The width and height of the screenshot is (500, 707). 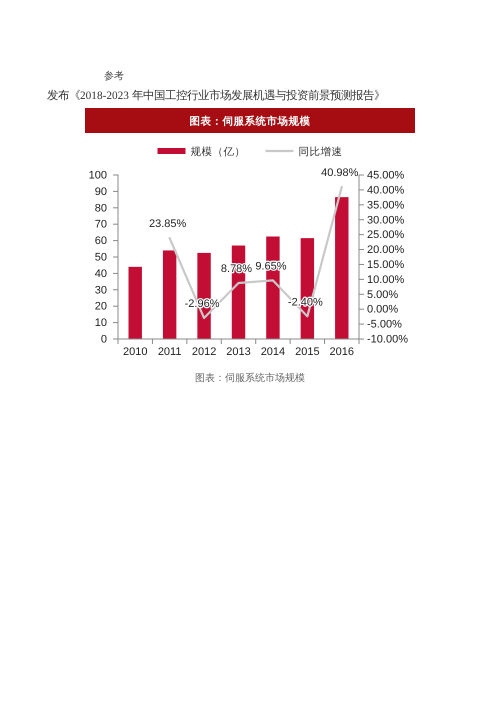 What do you see at coordinates (340, 172) in the screenshot?
I see `data-label: 40.98%` at bounding box center [340, 172].